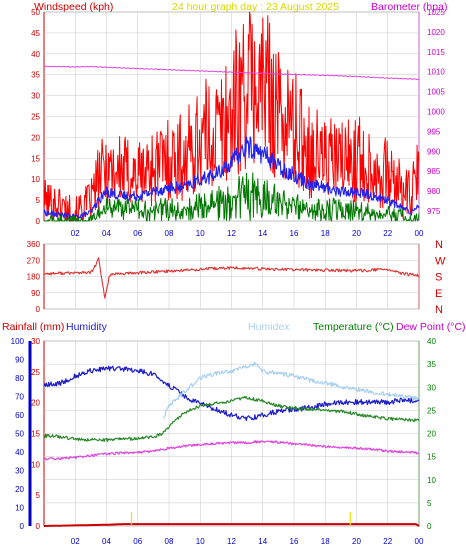 The height and width of the screenshot is (555, 466). Describe the element at coordinates (247, 541) in the screenshot. I see `temperature-time-tick-labels: 02 04 06 08 10 12 14 16 18 20 22 00` at that location.